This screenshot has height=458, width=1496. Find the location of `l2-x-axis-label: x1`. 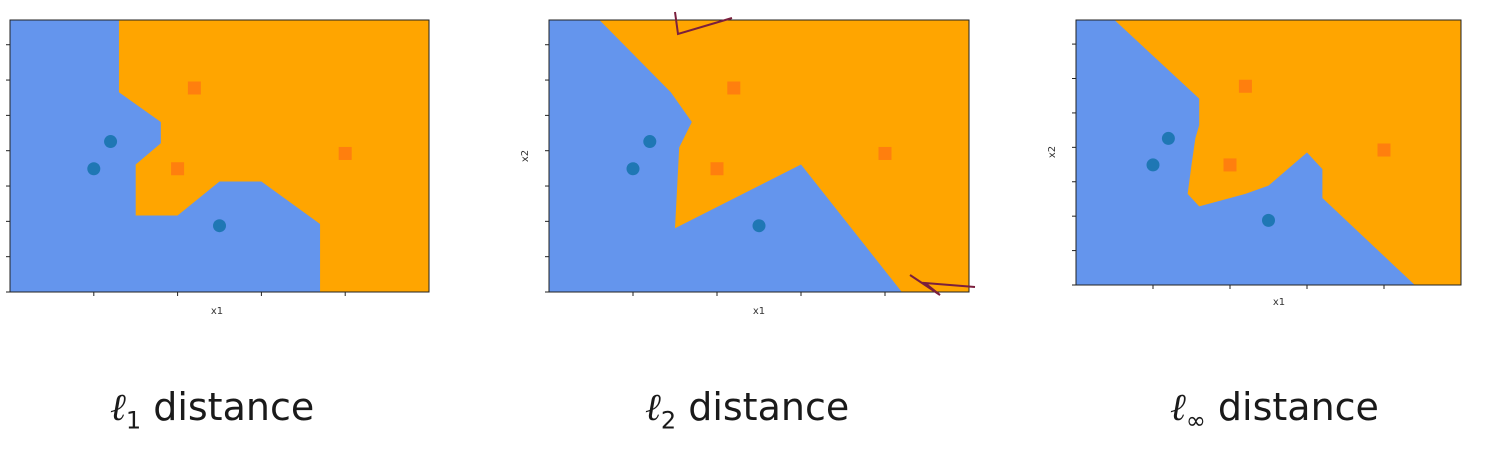

l2-x-axis-label: x1 is located at coordinates (759, 311).